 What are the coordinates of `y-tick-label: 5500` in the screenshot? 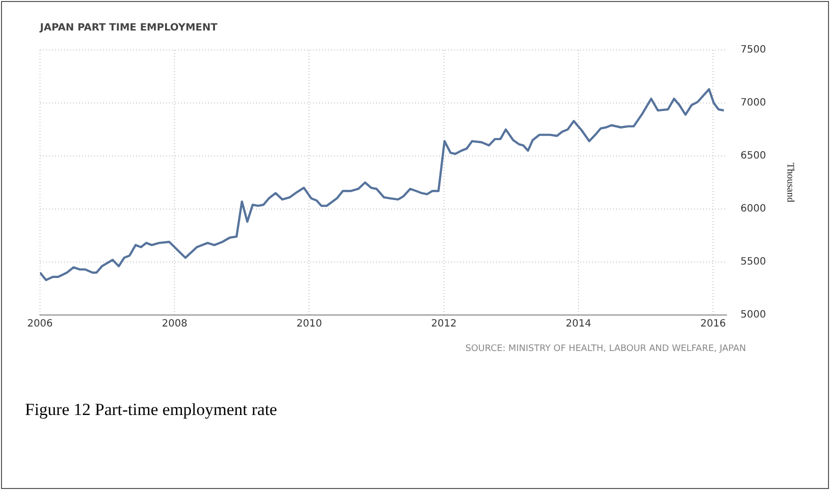 It's located at (753, 262).